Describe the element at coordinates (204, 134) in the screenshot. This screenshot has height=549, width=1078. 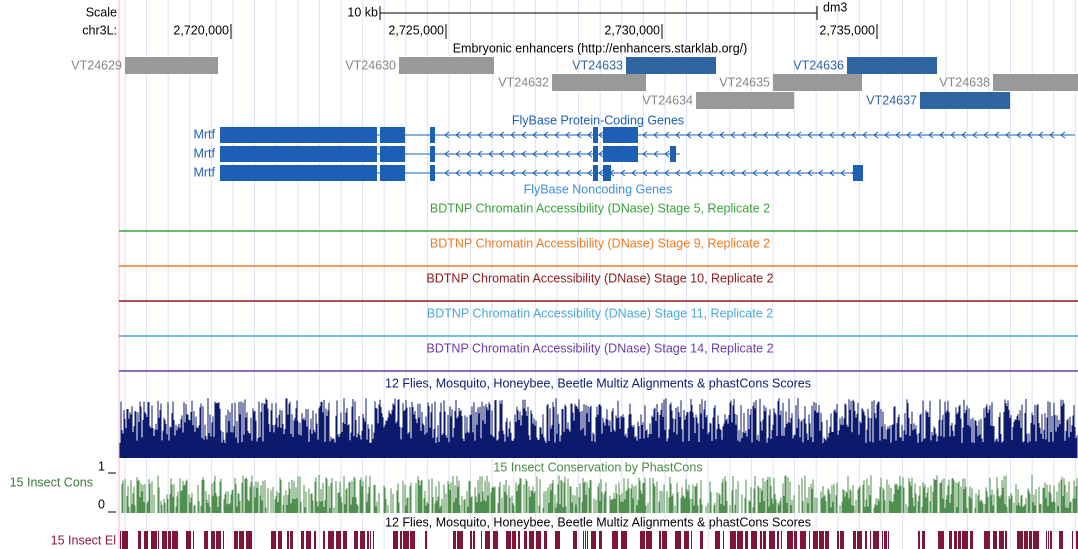
I see `gene-label: Mrtf` at that location.